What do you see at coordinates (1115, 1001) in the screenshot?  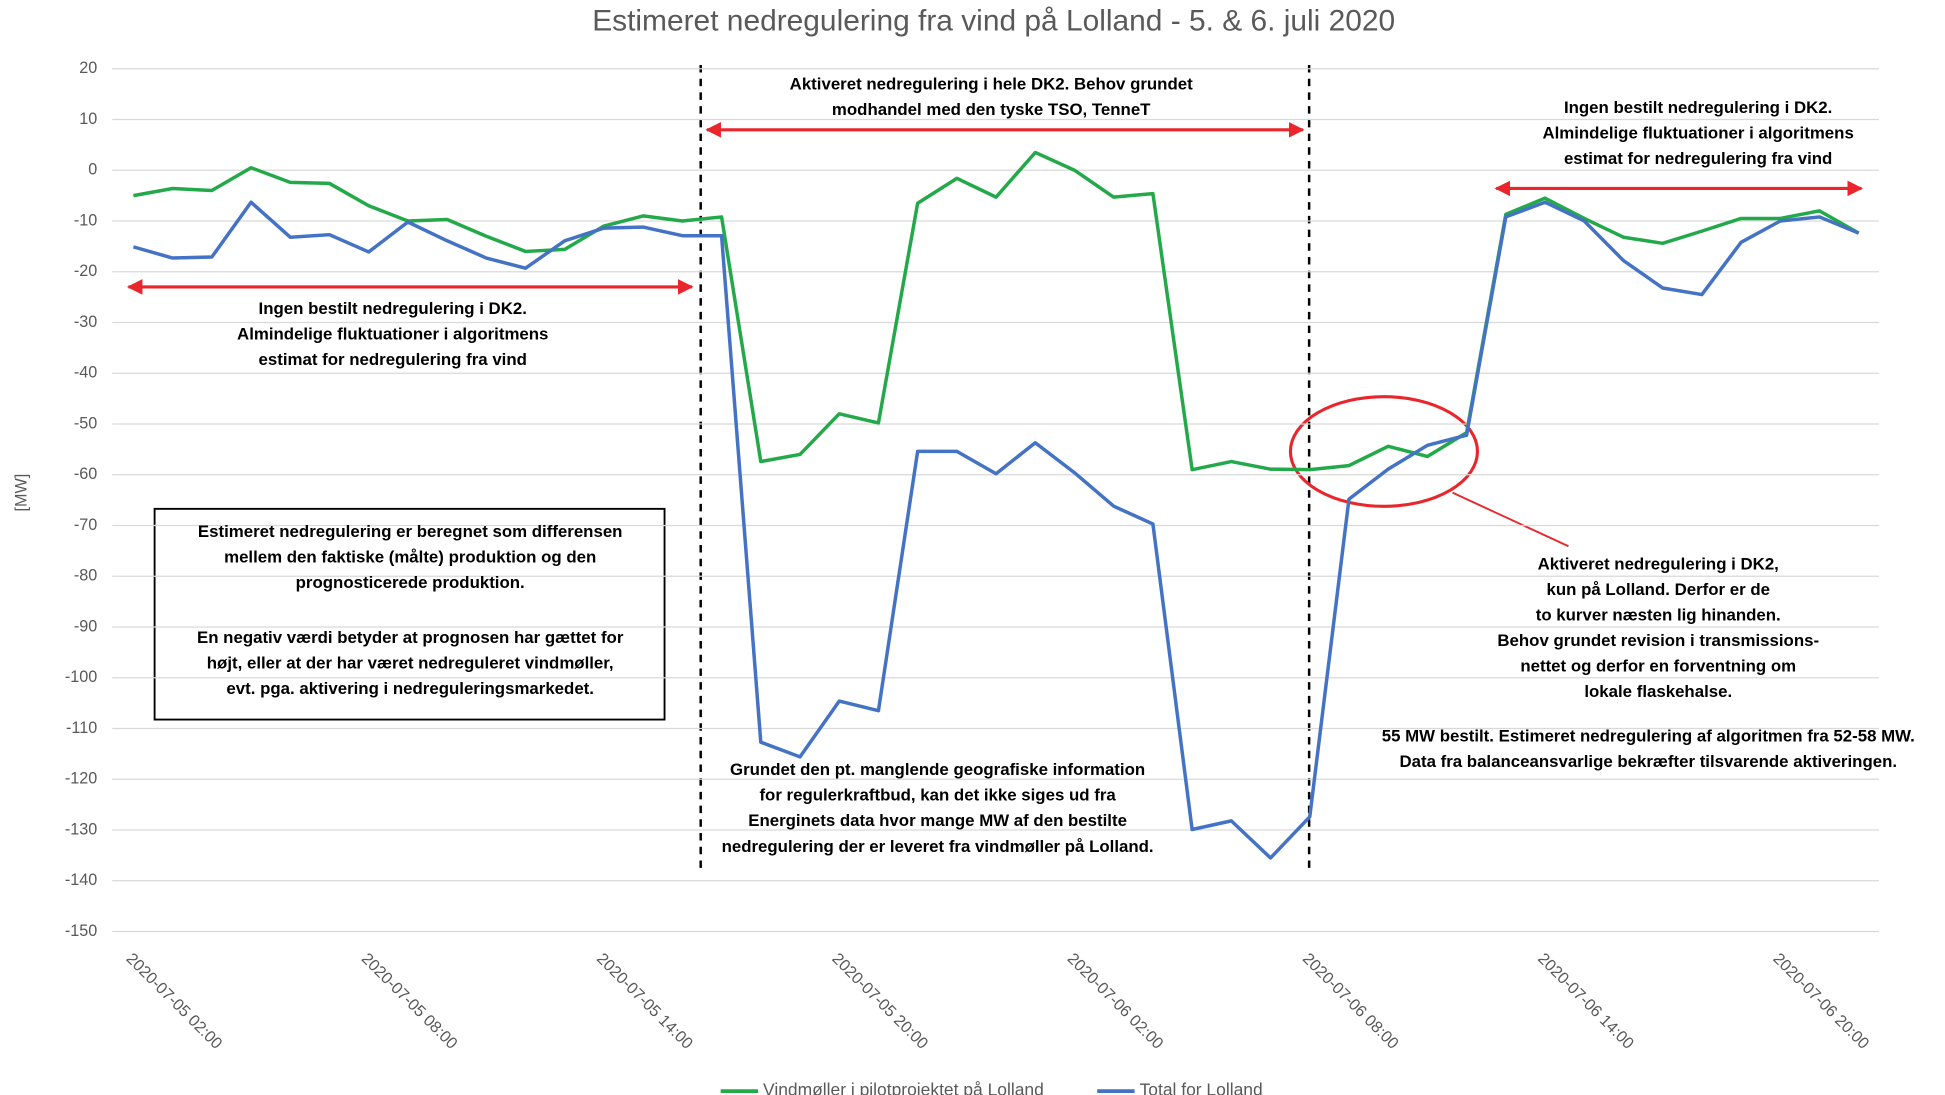 I see `x-tick-label: 2020-07-06 02:00` at bounding box center [1115, 1001].